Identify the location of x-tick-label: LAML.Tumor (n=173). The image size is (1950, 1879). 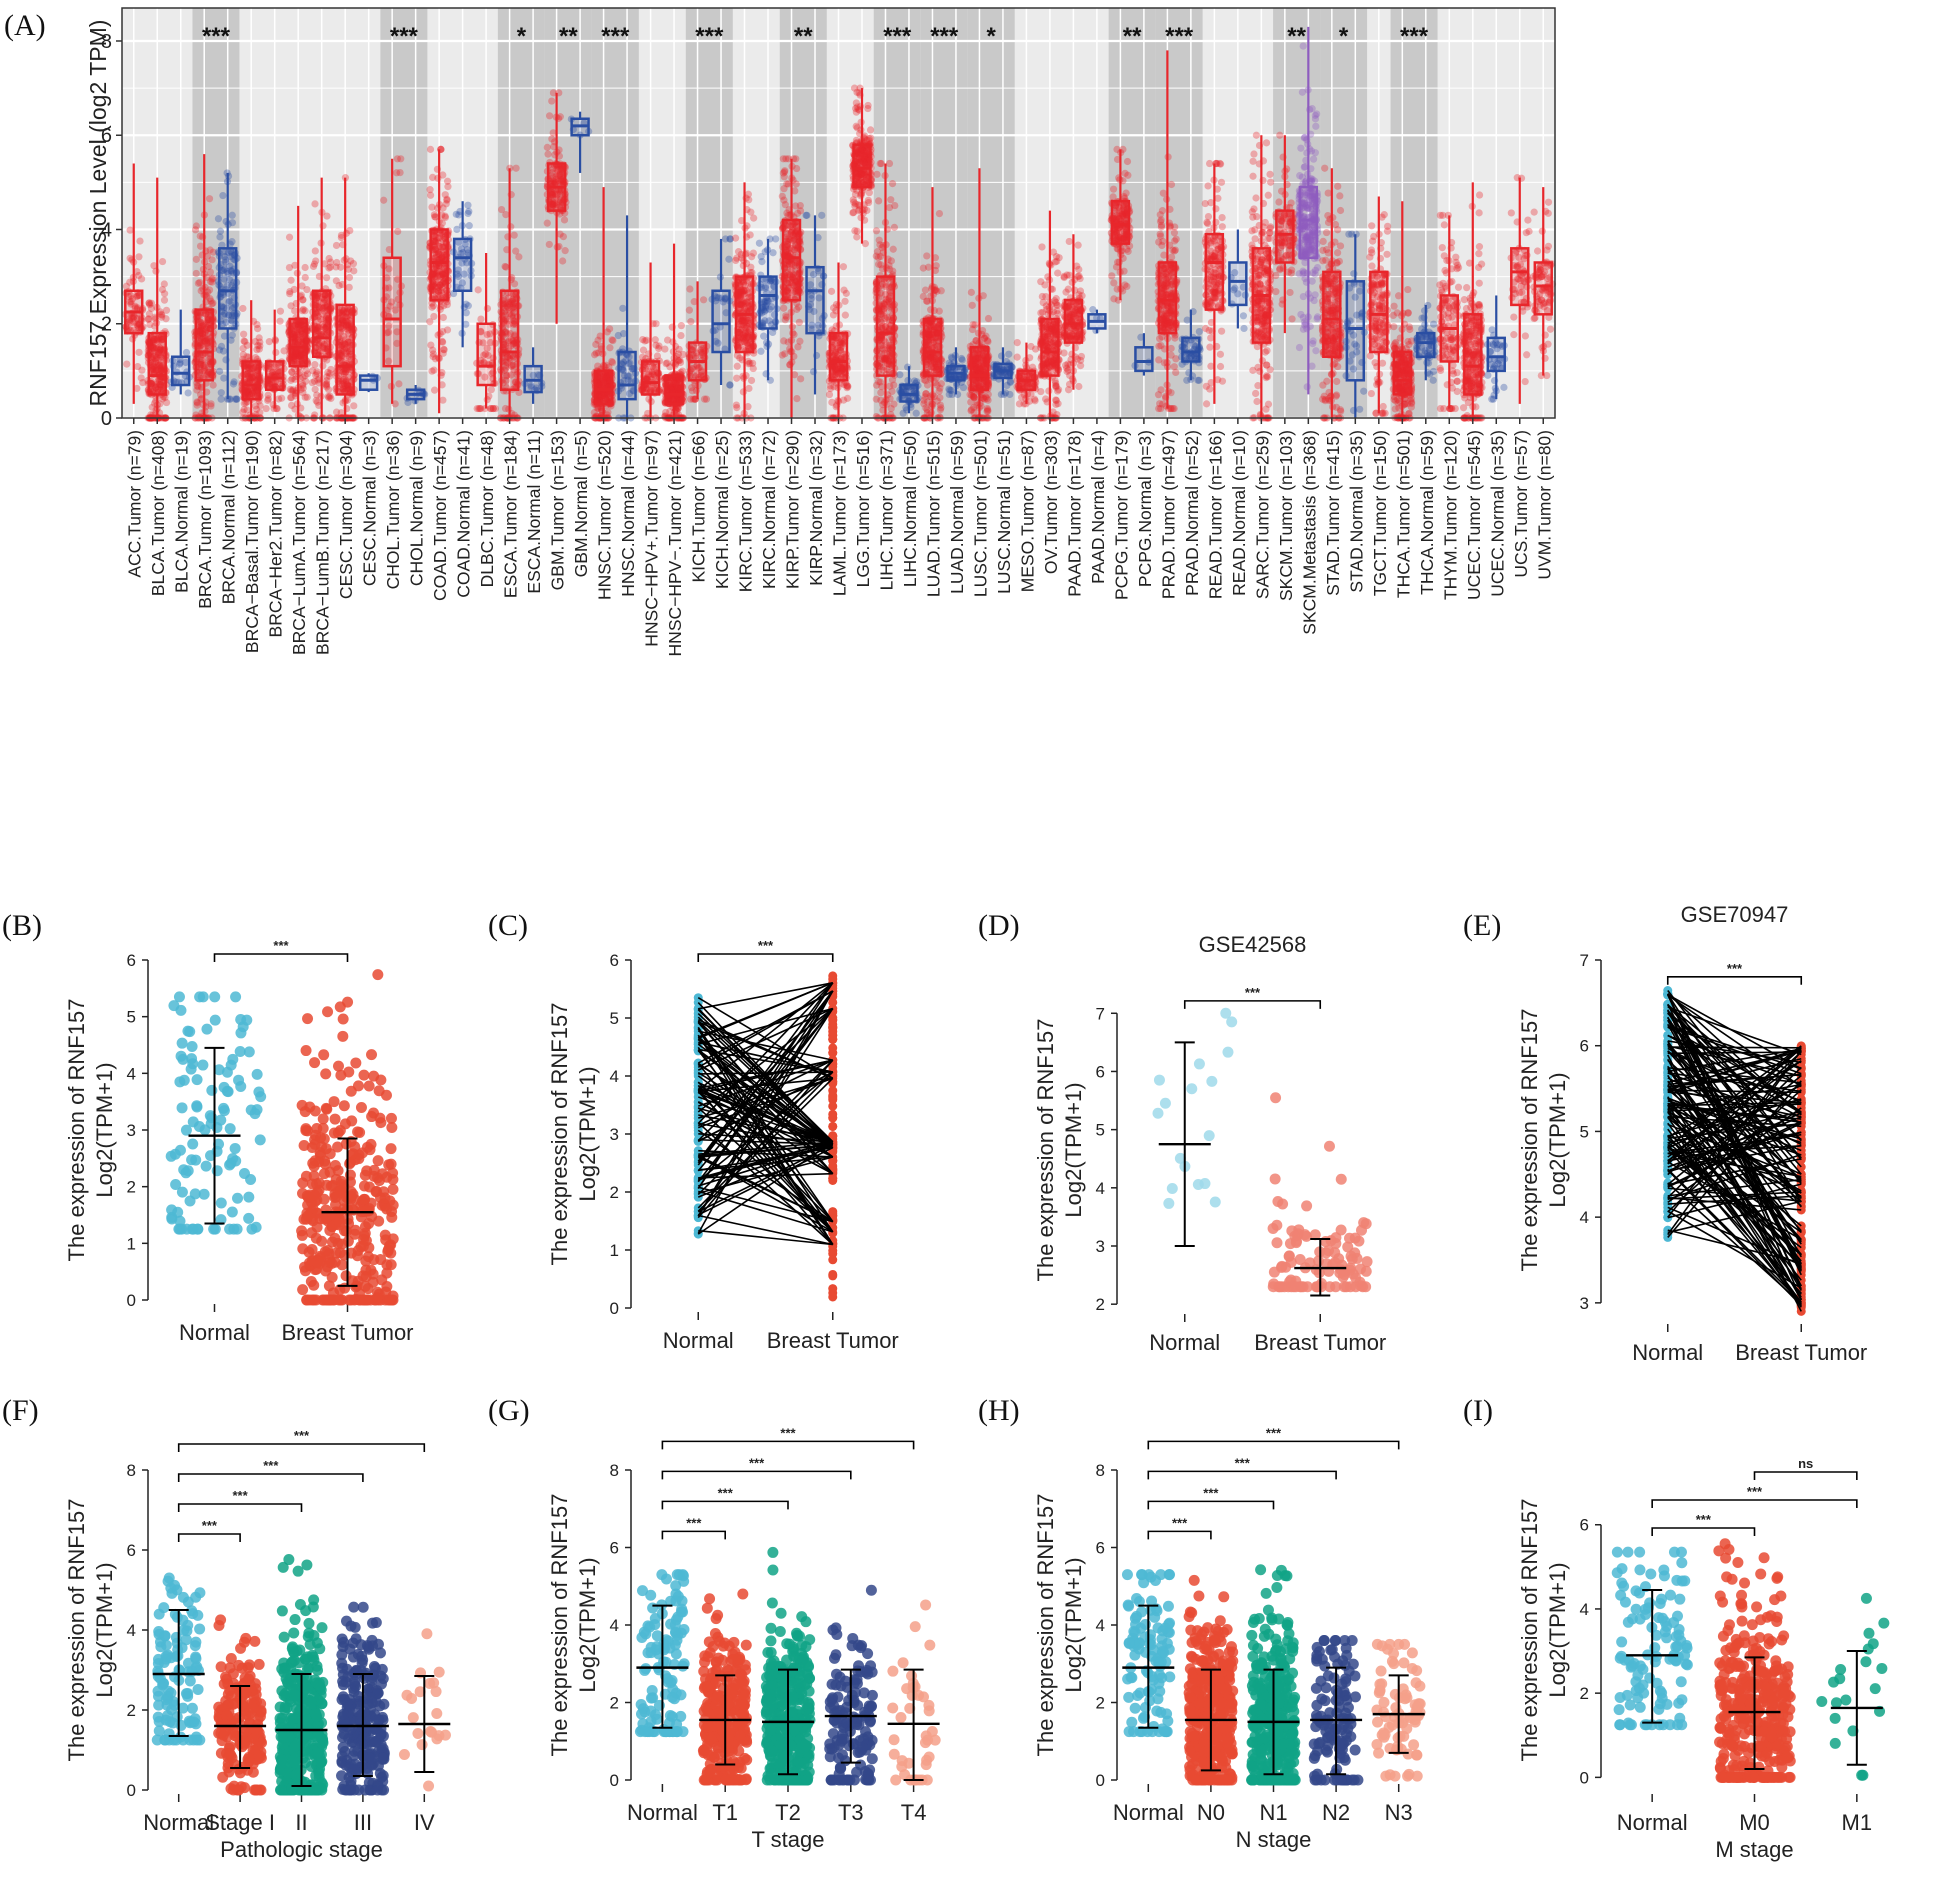
(840, 513).